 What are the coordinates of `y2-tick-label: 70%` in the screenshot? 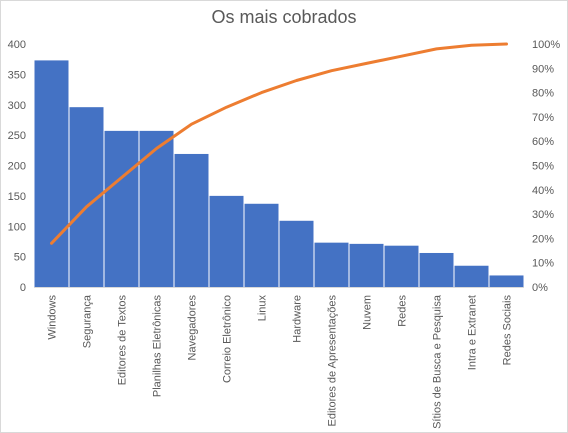 It's located at (543, 118).